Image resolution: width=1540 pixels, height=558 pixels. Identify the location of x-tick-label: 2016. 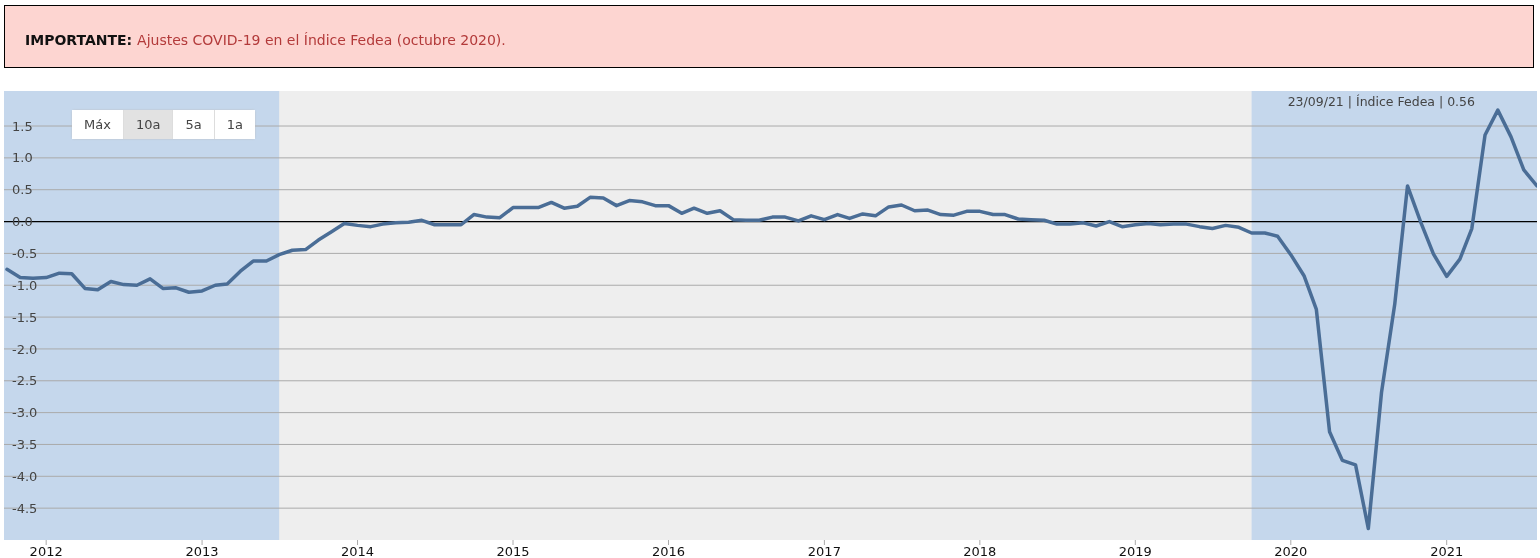
(668, 551).